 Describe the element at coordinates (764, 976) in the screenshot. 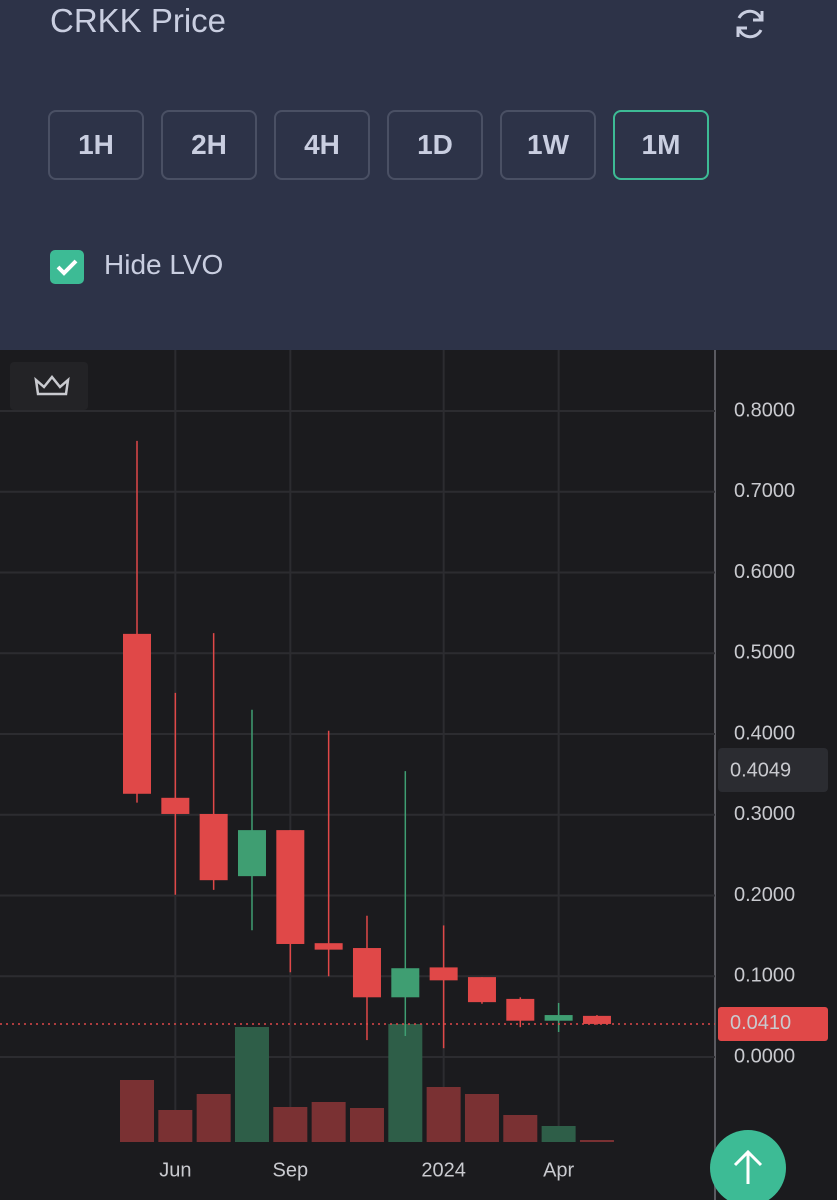

I see `y-tick-label: 0.1000` at that location.